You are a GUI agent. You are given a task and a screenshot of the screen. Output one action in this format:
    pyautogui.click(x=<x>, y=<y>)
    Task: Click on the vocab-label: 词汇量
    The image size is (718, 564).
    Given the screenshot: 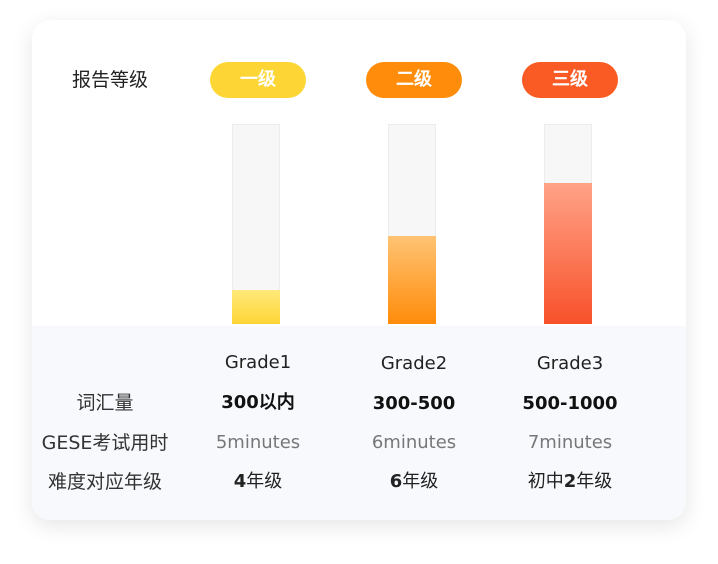 What is the action you would take?
    pyautogui.click(x=105, y=403)
    